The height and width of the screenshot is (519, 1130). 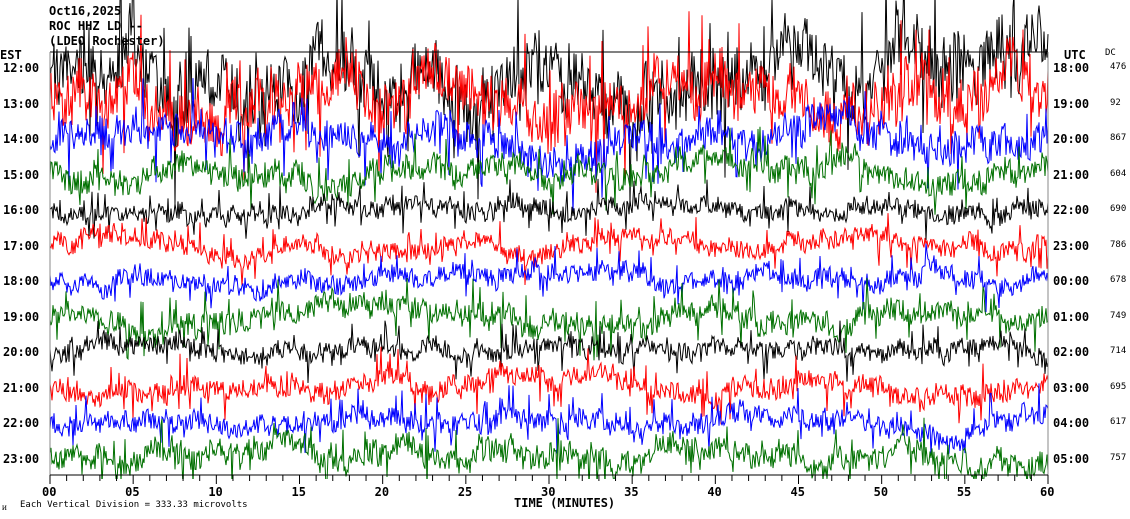 What do you see at coordinates (215, 492) in the screenshot?
I see `x-tick-label: 10` at bounding box center [215, 492].